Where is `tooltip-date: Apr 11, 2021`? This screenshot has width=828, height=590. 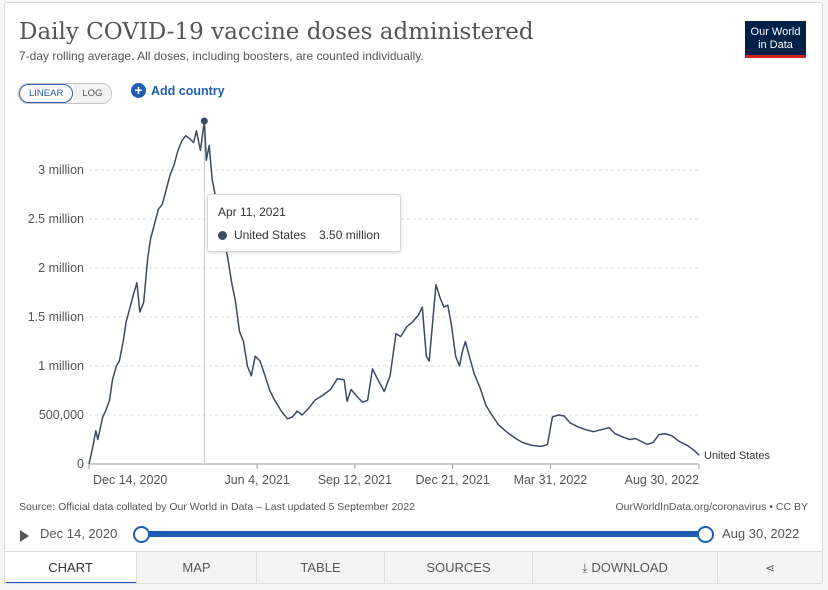 tooltip-date: Apr 11, 2021 is located at coordinates (252, 212).